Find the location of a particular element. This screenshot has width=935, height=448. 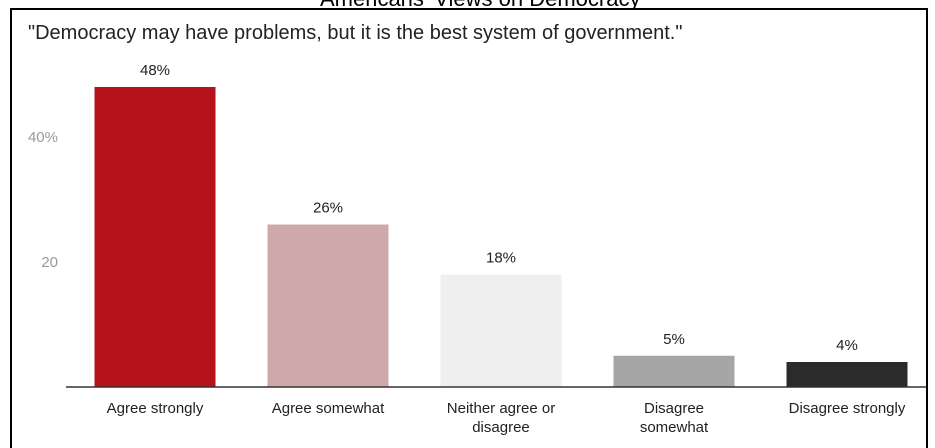

cut-off-heading: Americans' Views on Democracy is located at coordinates (467, 4).